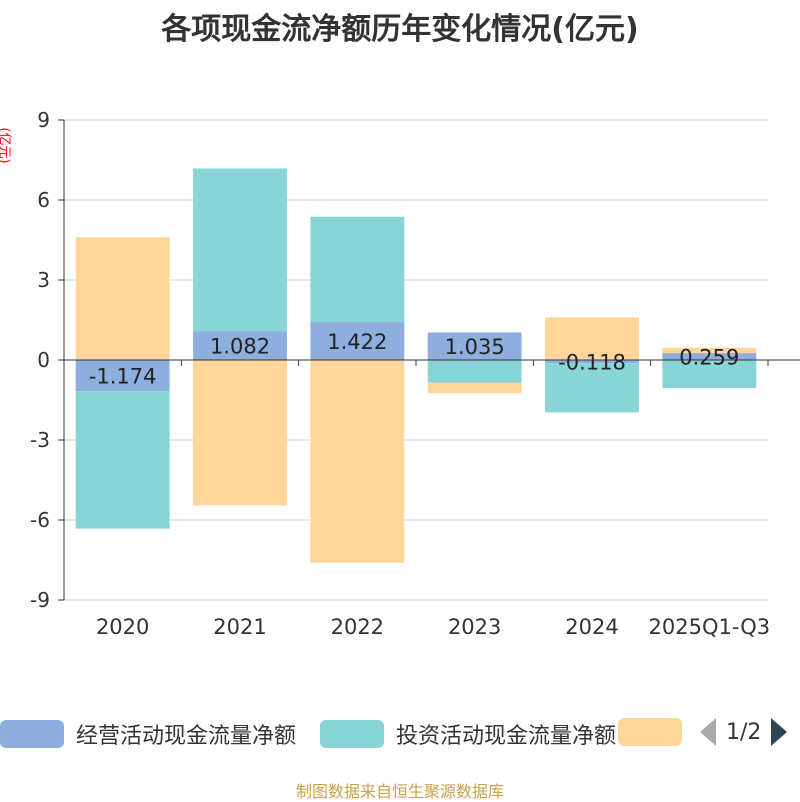 The height and width of the screenshot is (802, 800). What do you see at coordinates (779, 732) in the screenshot?
I see `pager-next-icon` at bounding box center [779, 732].